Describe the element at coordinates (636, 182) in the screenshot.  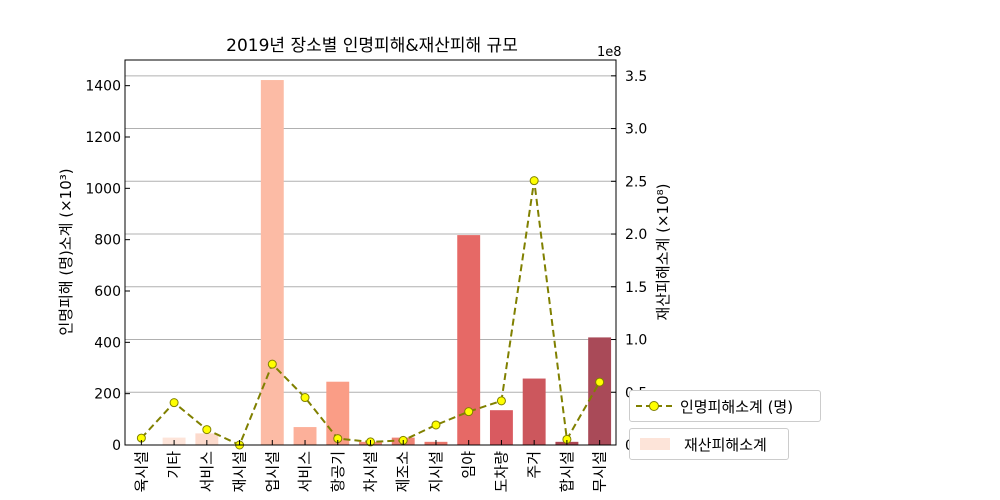
I see `right-tick-label: 2.5` at that location.